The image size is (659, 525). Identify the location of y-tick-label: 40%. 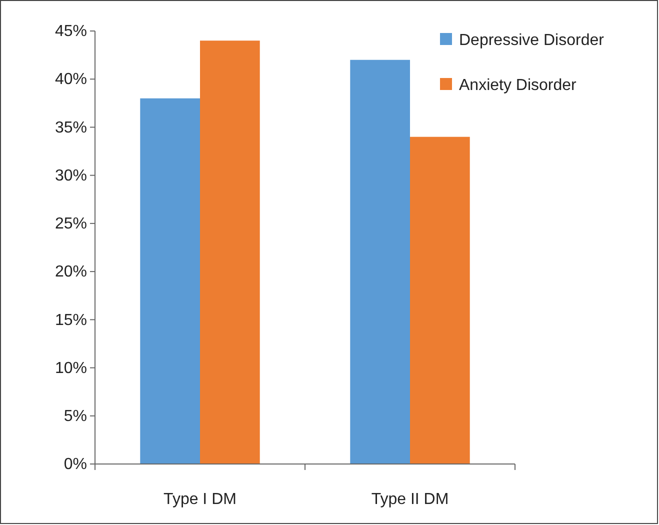
(70, 79).